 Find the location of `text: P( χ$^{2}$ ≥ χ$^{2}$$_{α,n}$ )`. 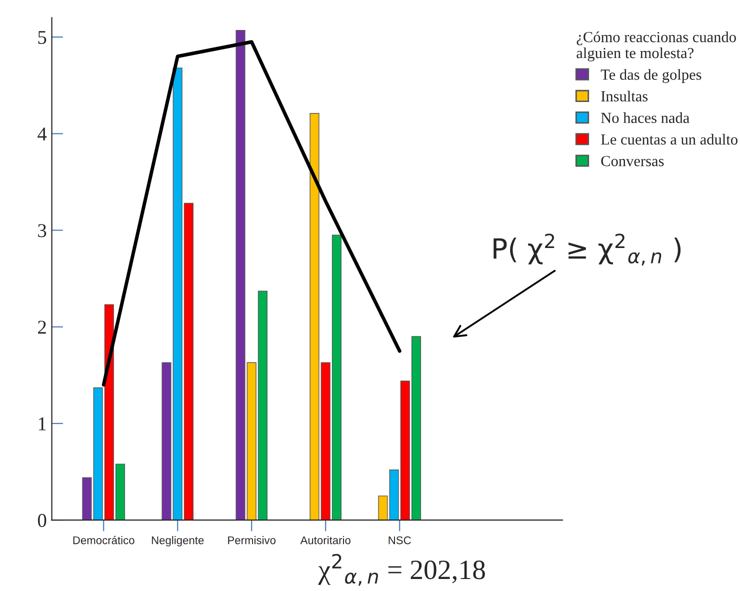

text: P( χ$^{2}$ ≥ χ$^{2}$$_{α,n}$ ) is located at coordinates (587, 250).